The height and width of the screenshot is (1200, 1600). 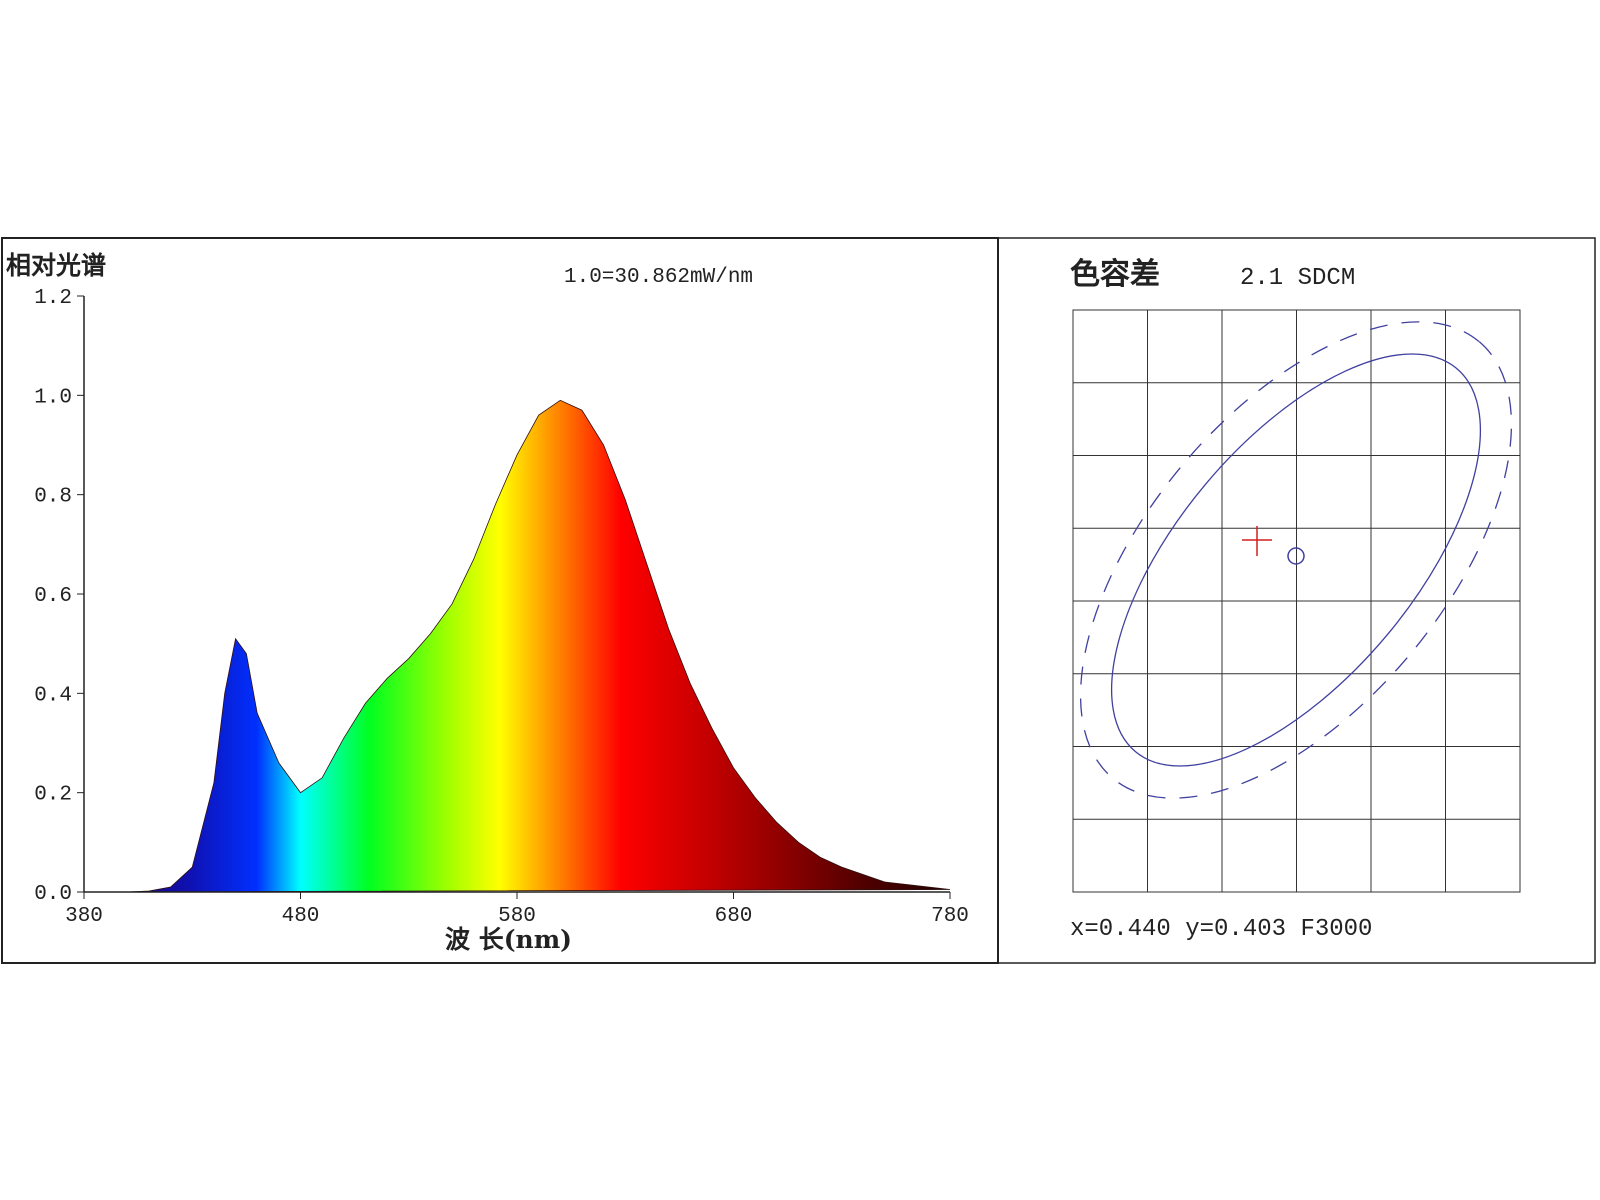 What do you see at coordinates (53, 795) in the screenshot?
I see `y-tick-label: 0.2` at bounding box center [53, 795].